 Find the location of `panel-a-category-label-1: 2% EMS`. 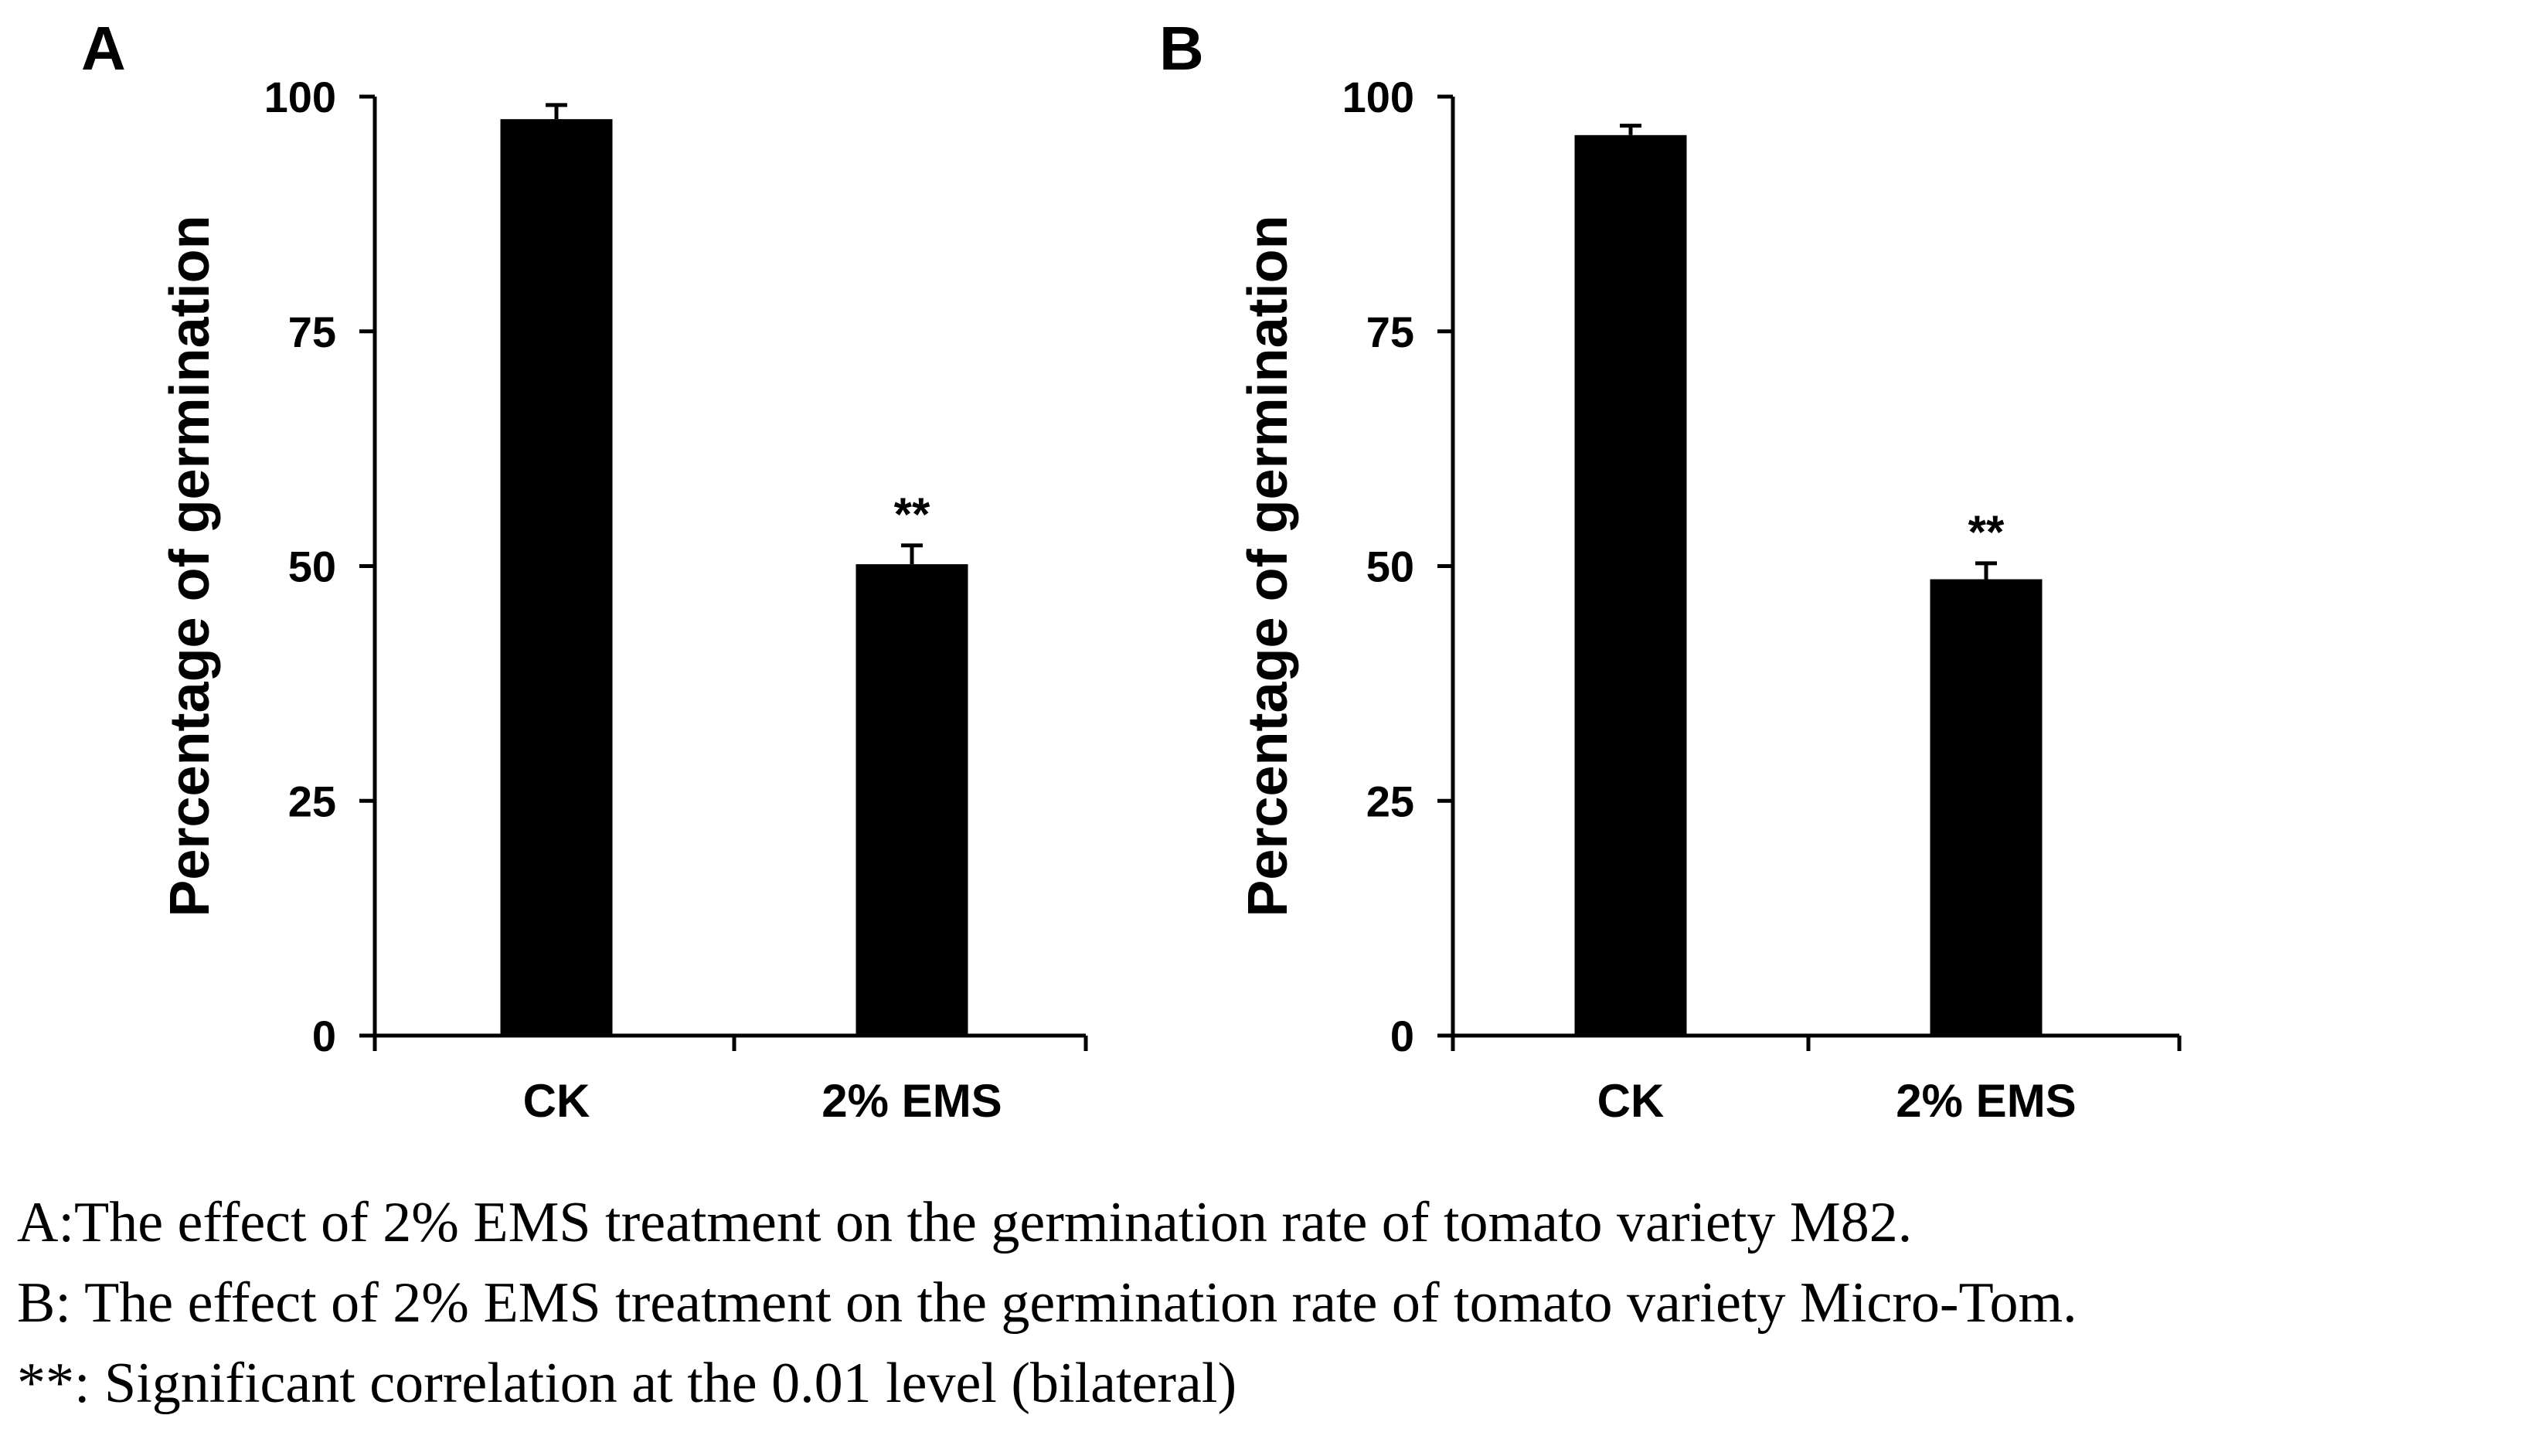

panel-a-category-label-1: 2% EMS is located at coordinates (912, 1101).